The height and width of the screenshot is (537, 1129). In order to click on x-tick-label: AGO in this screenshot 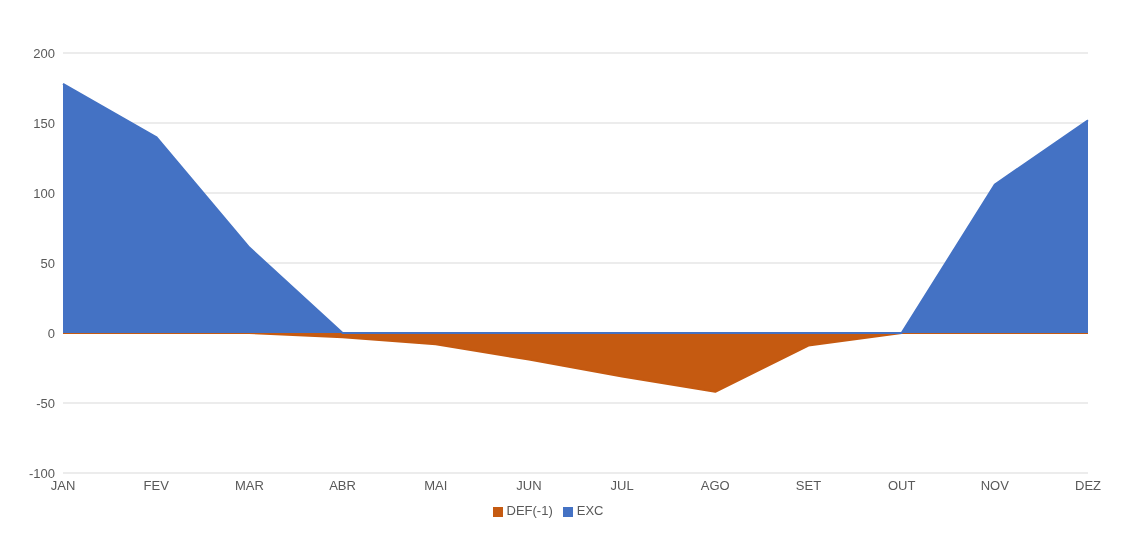, I will do `click(715, 486)`.